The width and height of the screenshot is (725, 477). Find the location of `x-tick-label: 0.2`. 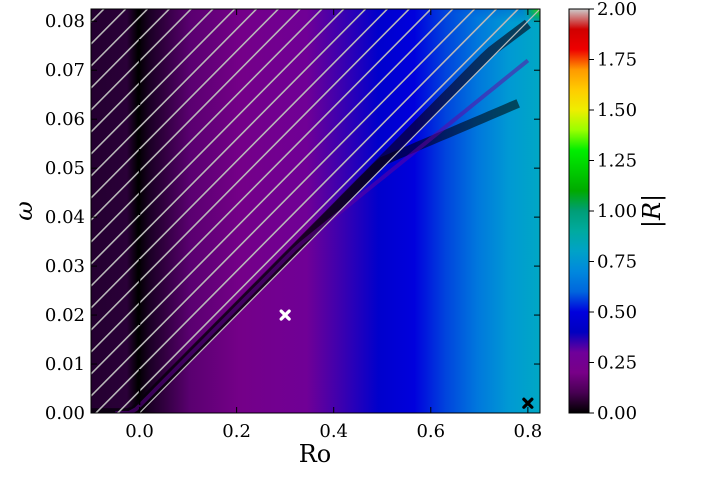

x-tick-label: 0.2 is located at coordinates (236, 431).